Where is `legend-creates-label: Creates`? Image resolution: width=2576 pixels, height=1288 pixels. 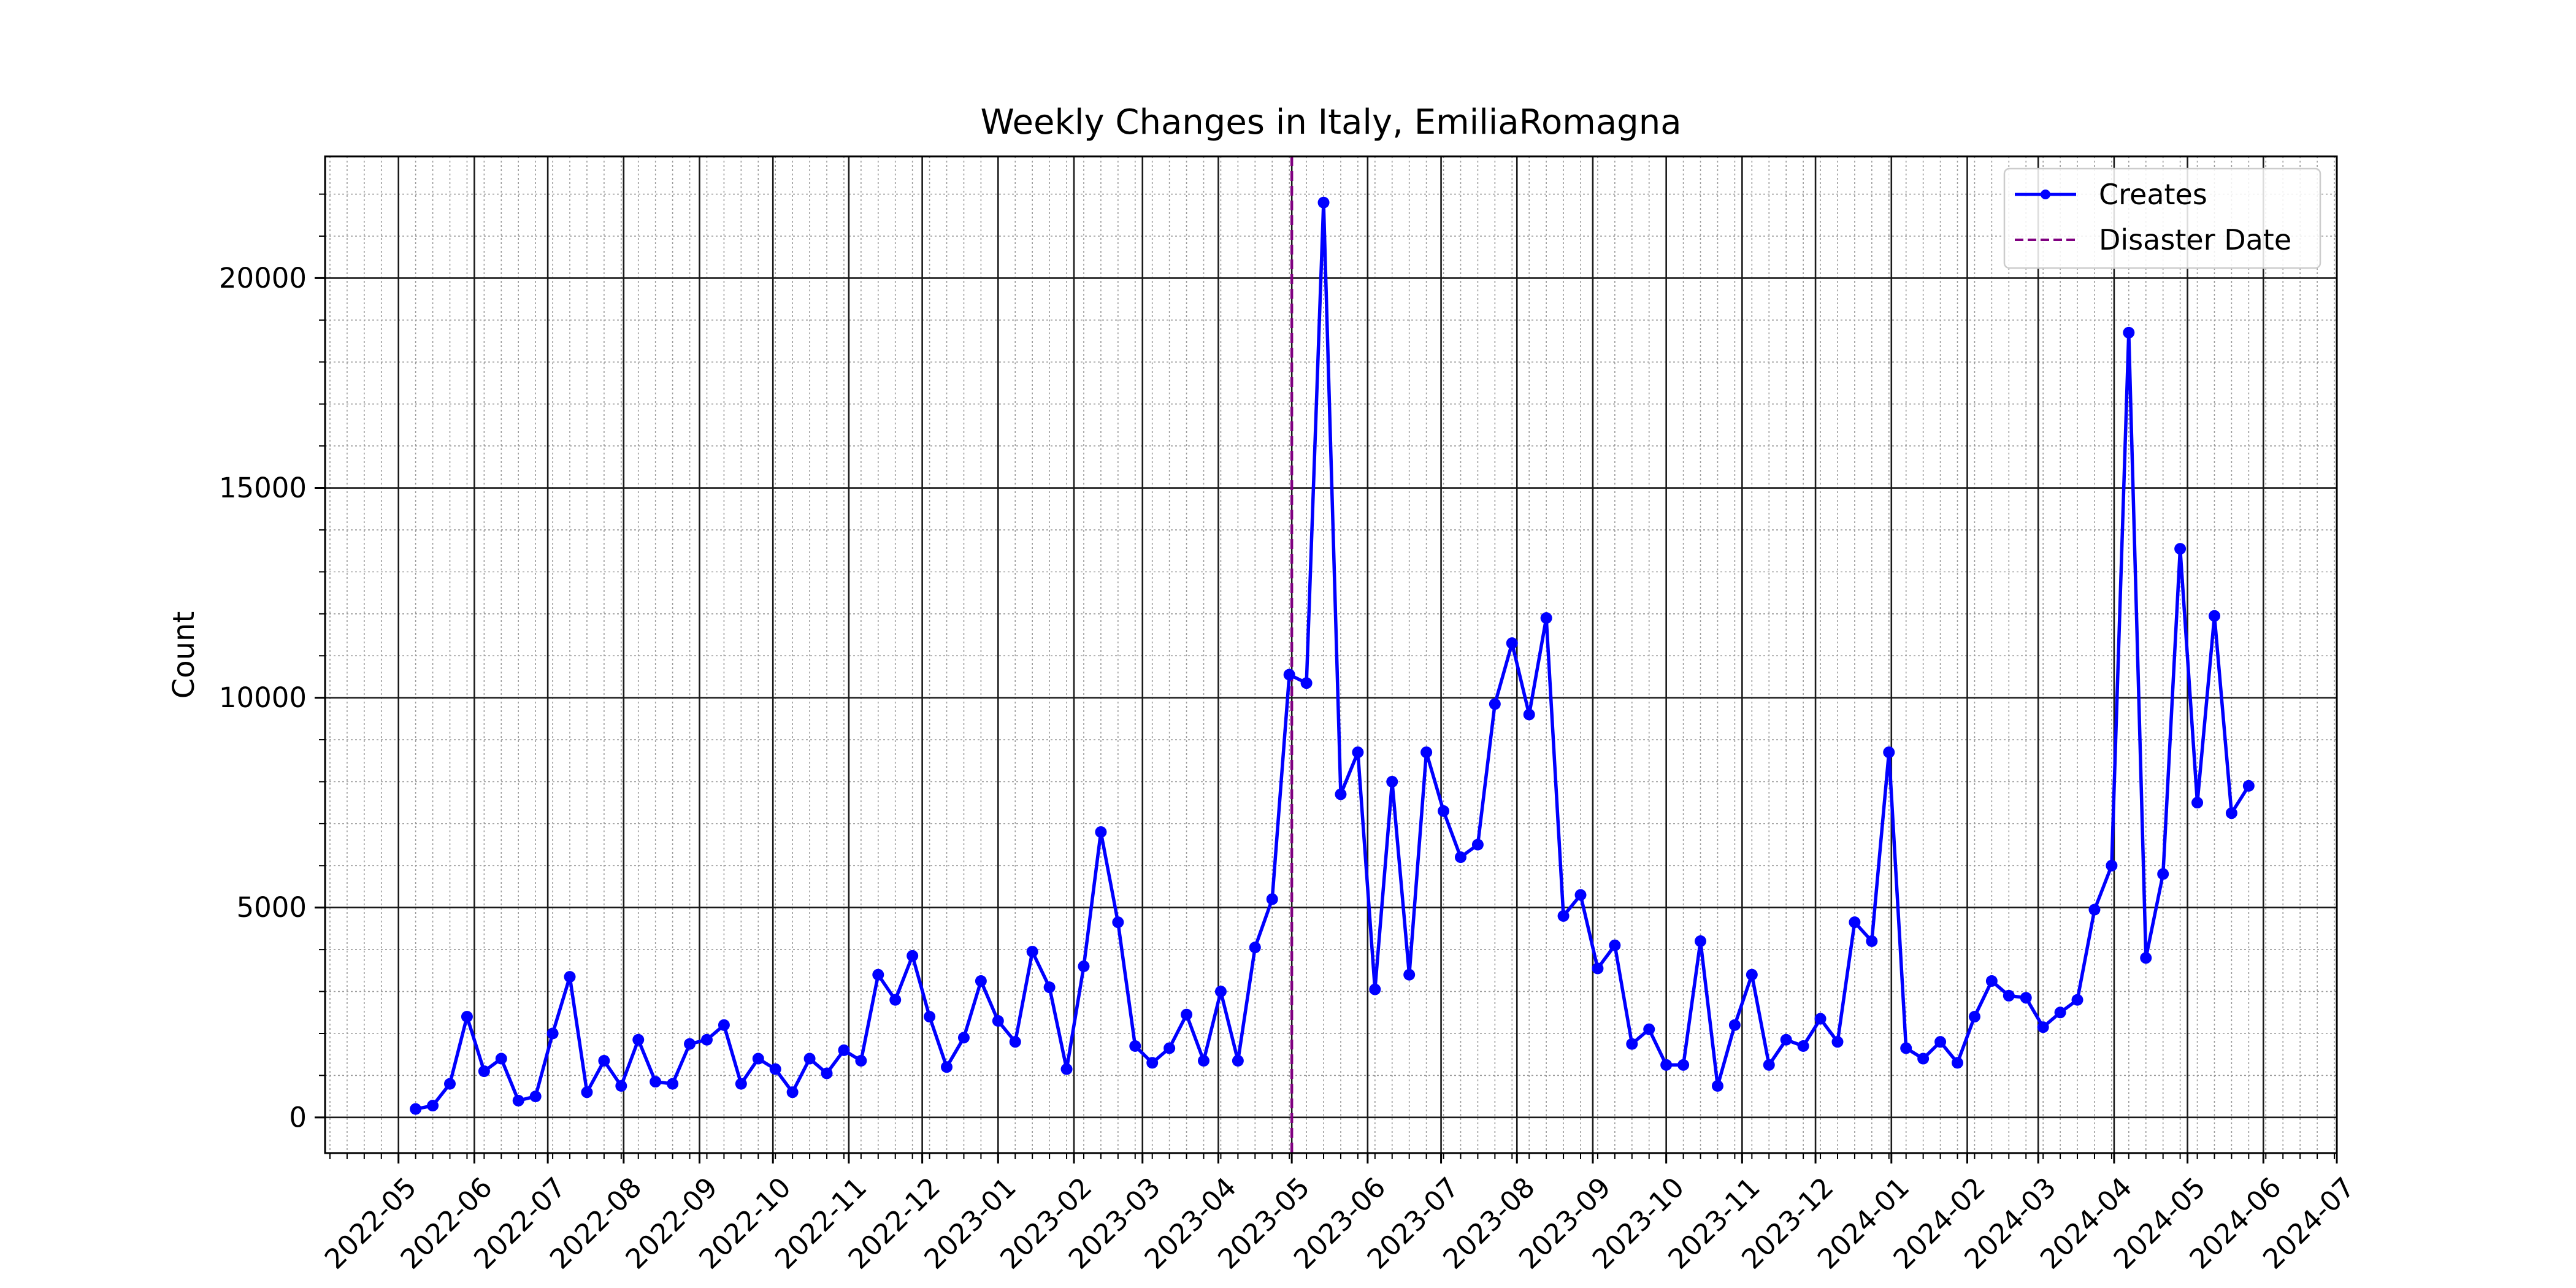 legend-creates-label: Creates is located at coordinates (2153, 194).